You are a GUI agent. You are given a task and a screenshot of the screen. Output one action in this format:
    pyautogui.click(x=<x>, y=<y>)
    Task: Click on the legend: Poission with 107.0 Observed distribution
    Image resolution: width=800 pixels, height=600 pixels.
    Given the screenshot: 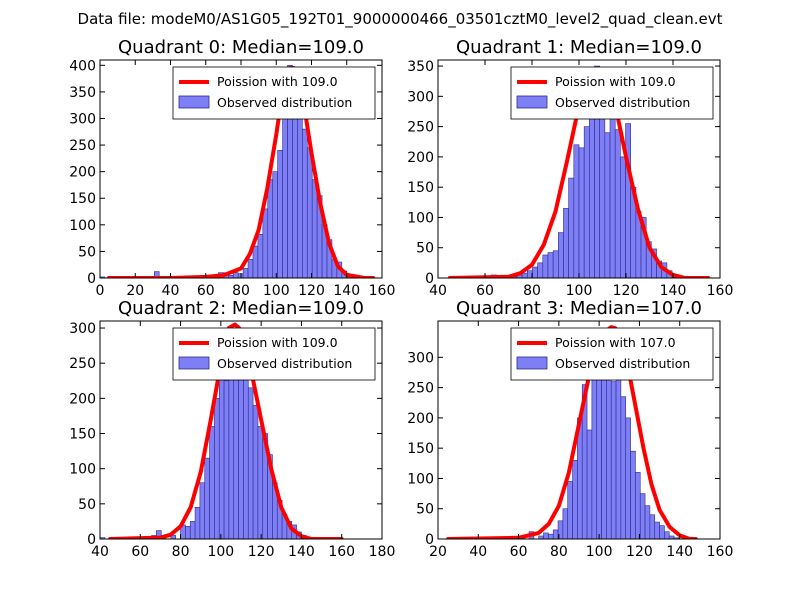 What is the action you would take?
    pyautogui.click(x=612, y=354)
    